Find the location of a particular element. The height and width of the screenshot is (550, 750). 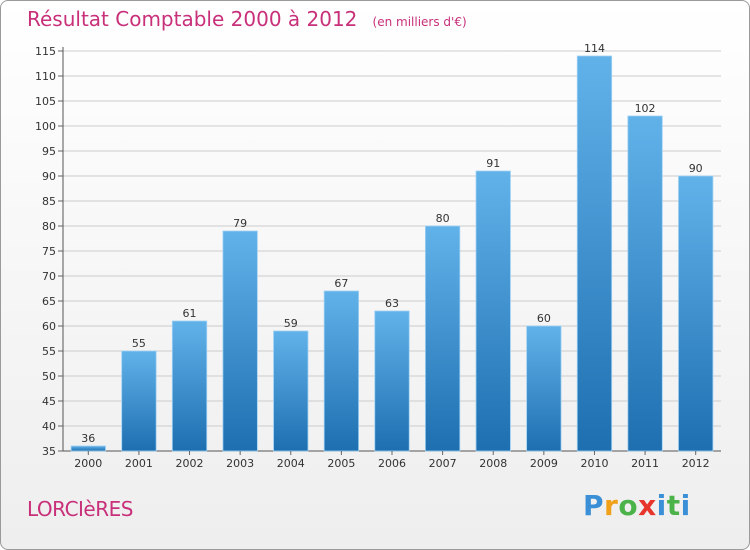

data-label: 80 is located at coordinates (443, 218).